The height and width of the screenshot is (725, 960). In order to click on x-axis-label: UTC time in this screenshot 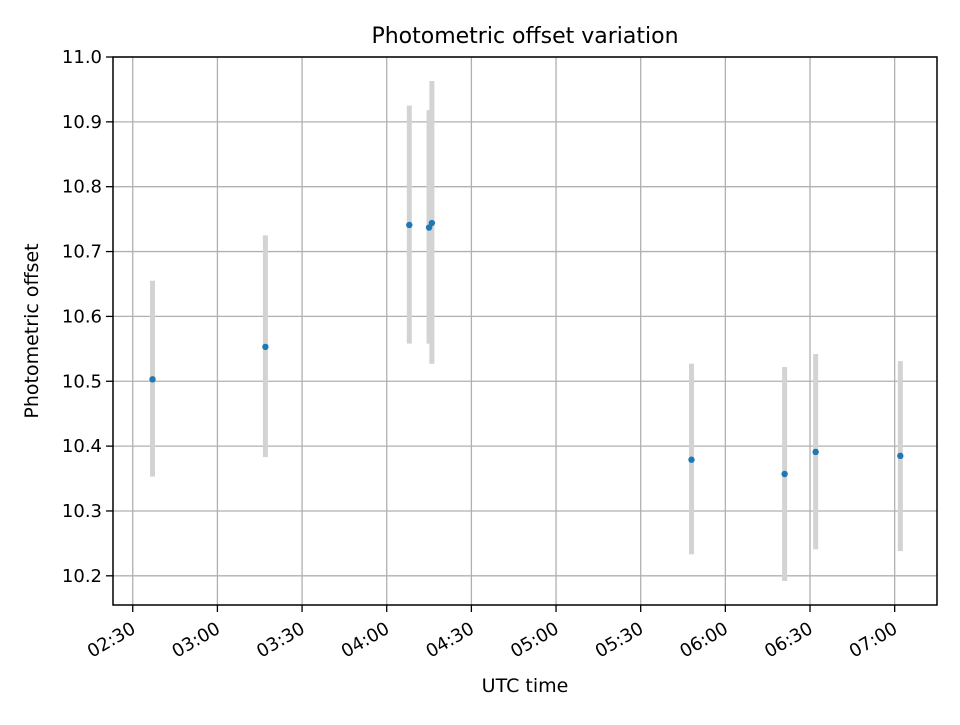, I will do `click(525, 686)`.